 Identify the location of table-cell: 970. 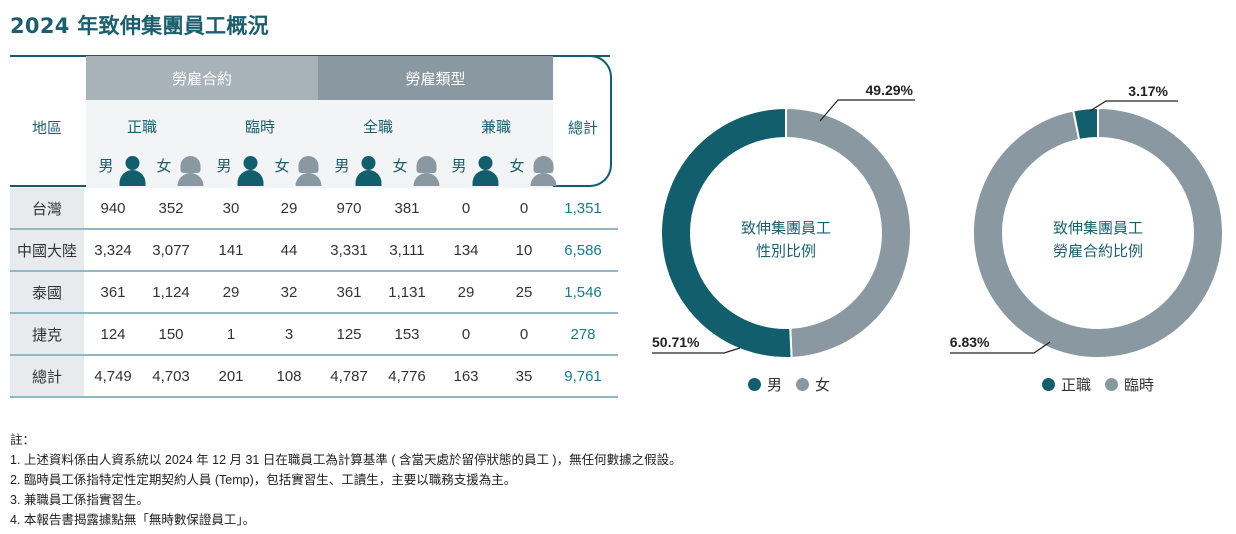
(349, 208).